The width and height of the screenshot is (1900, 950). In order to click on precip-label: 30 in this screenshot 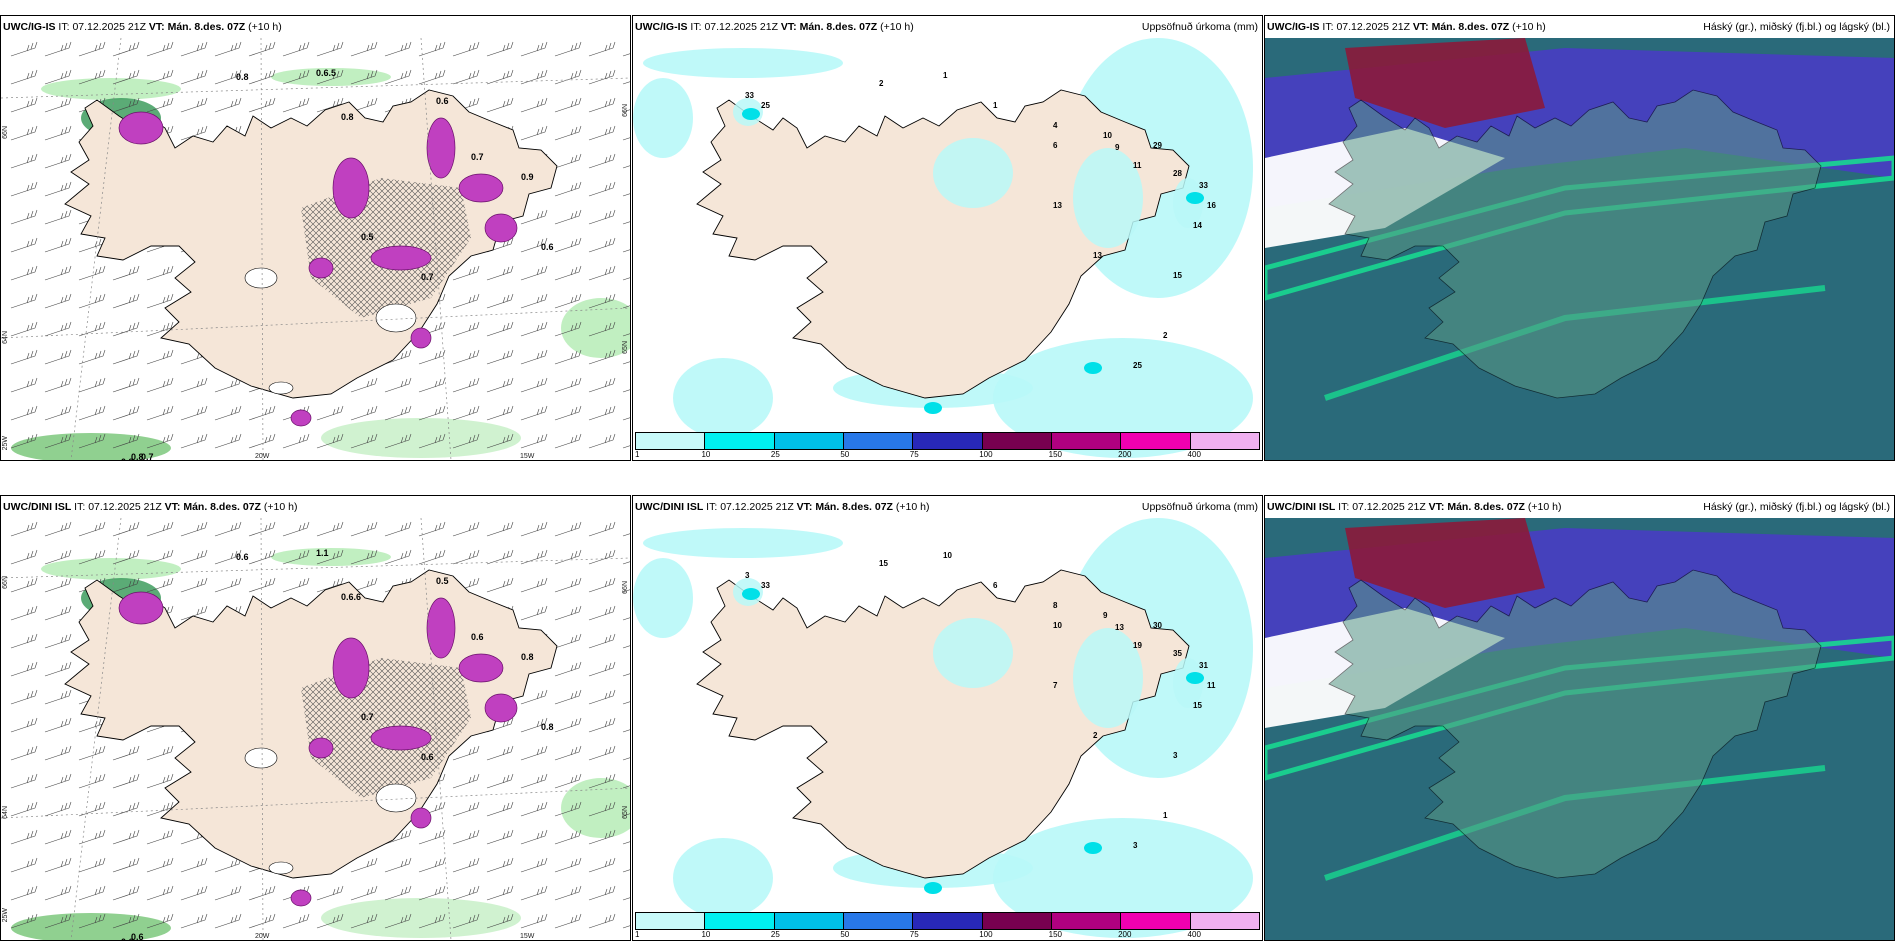, I will do `click(1157, 625)`.